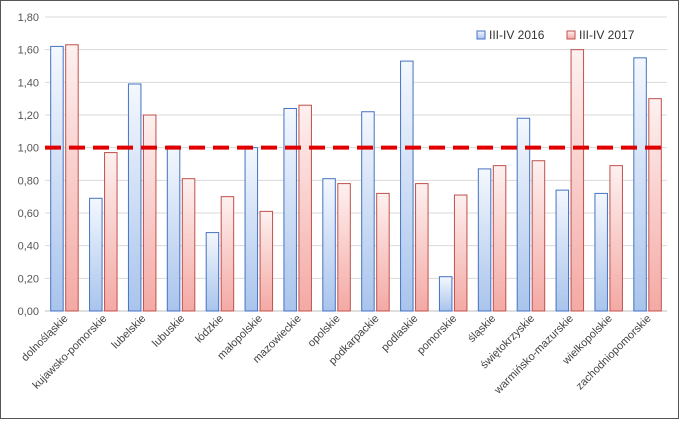 This screenshot has height=423, width=679. Describe the element at coordinates (28, 83) in the screenshot. I see `y-tick-label: 1,40` at that location.